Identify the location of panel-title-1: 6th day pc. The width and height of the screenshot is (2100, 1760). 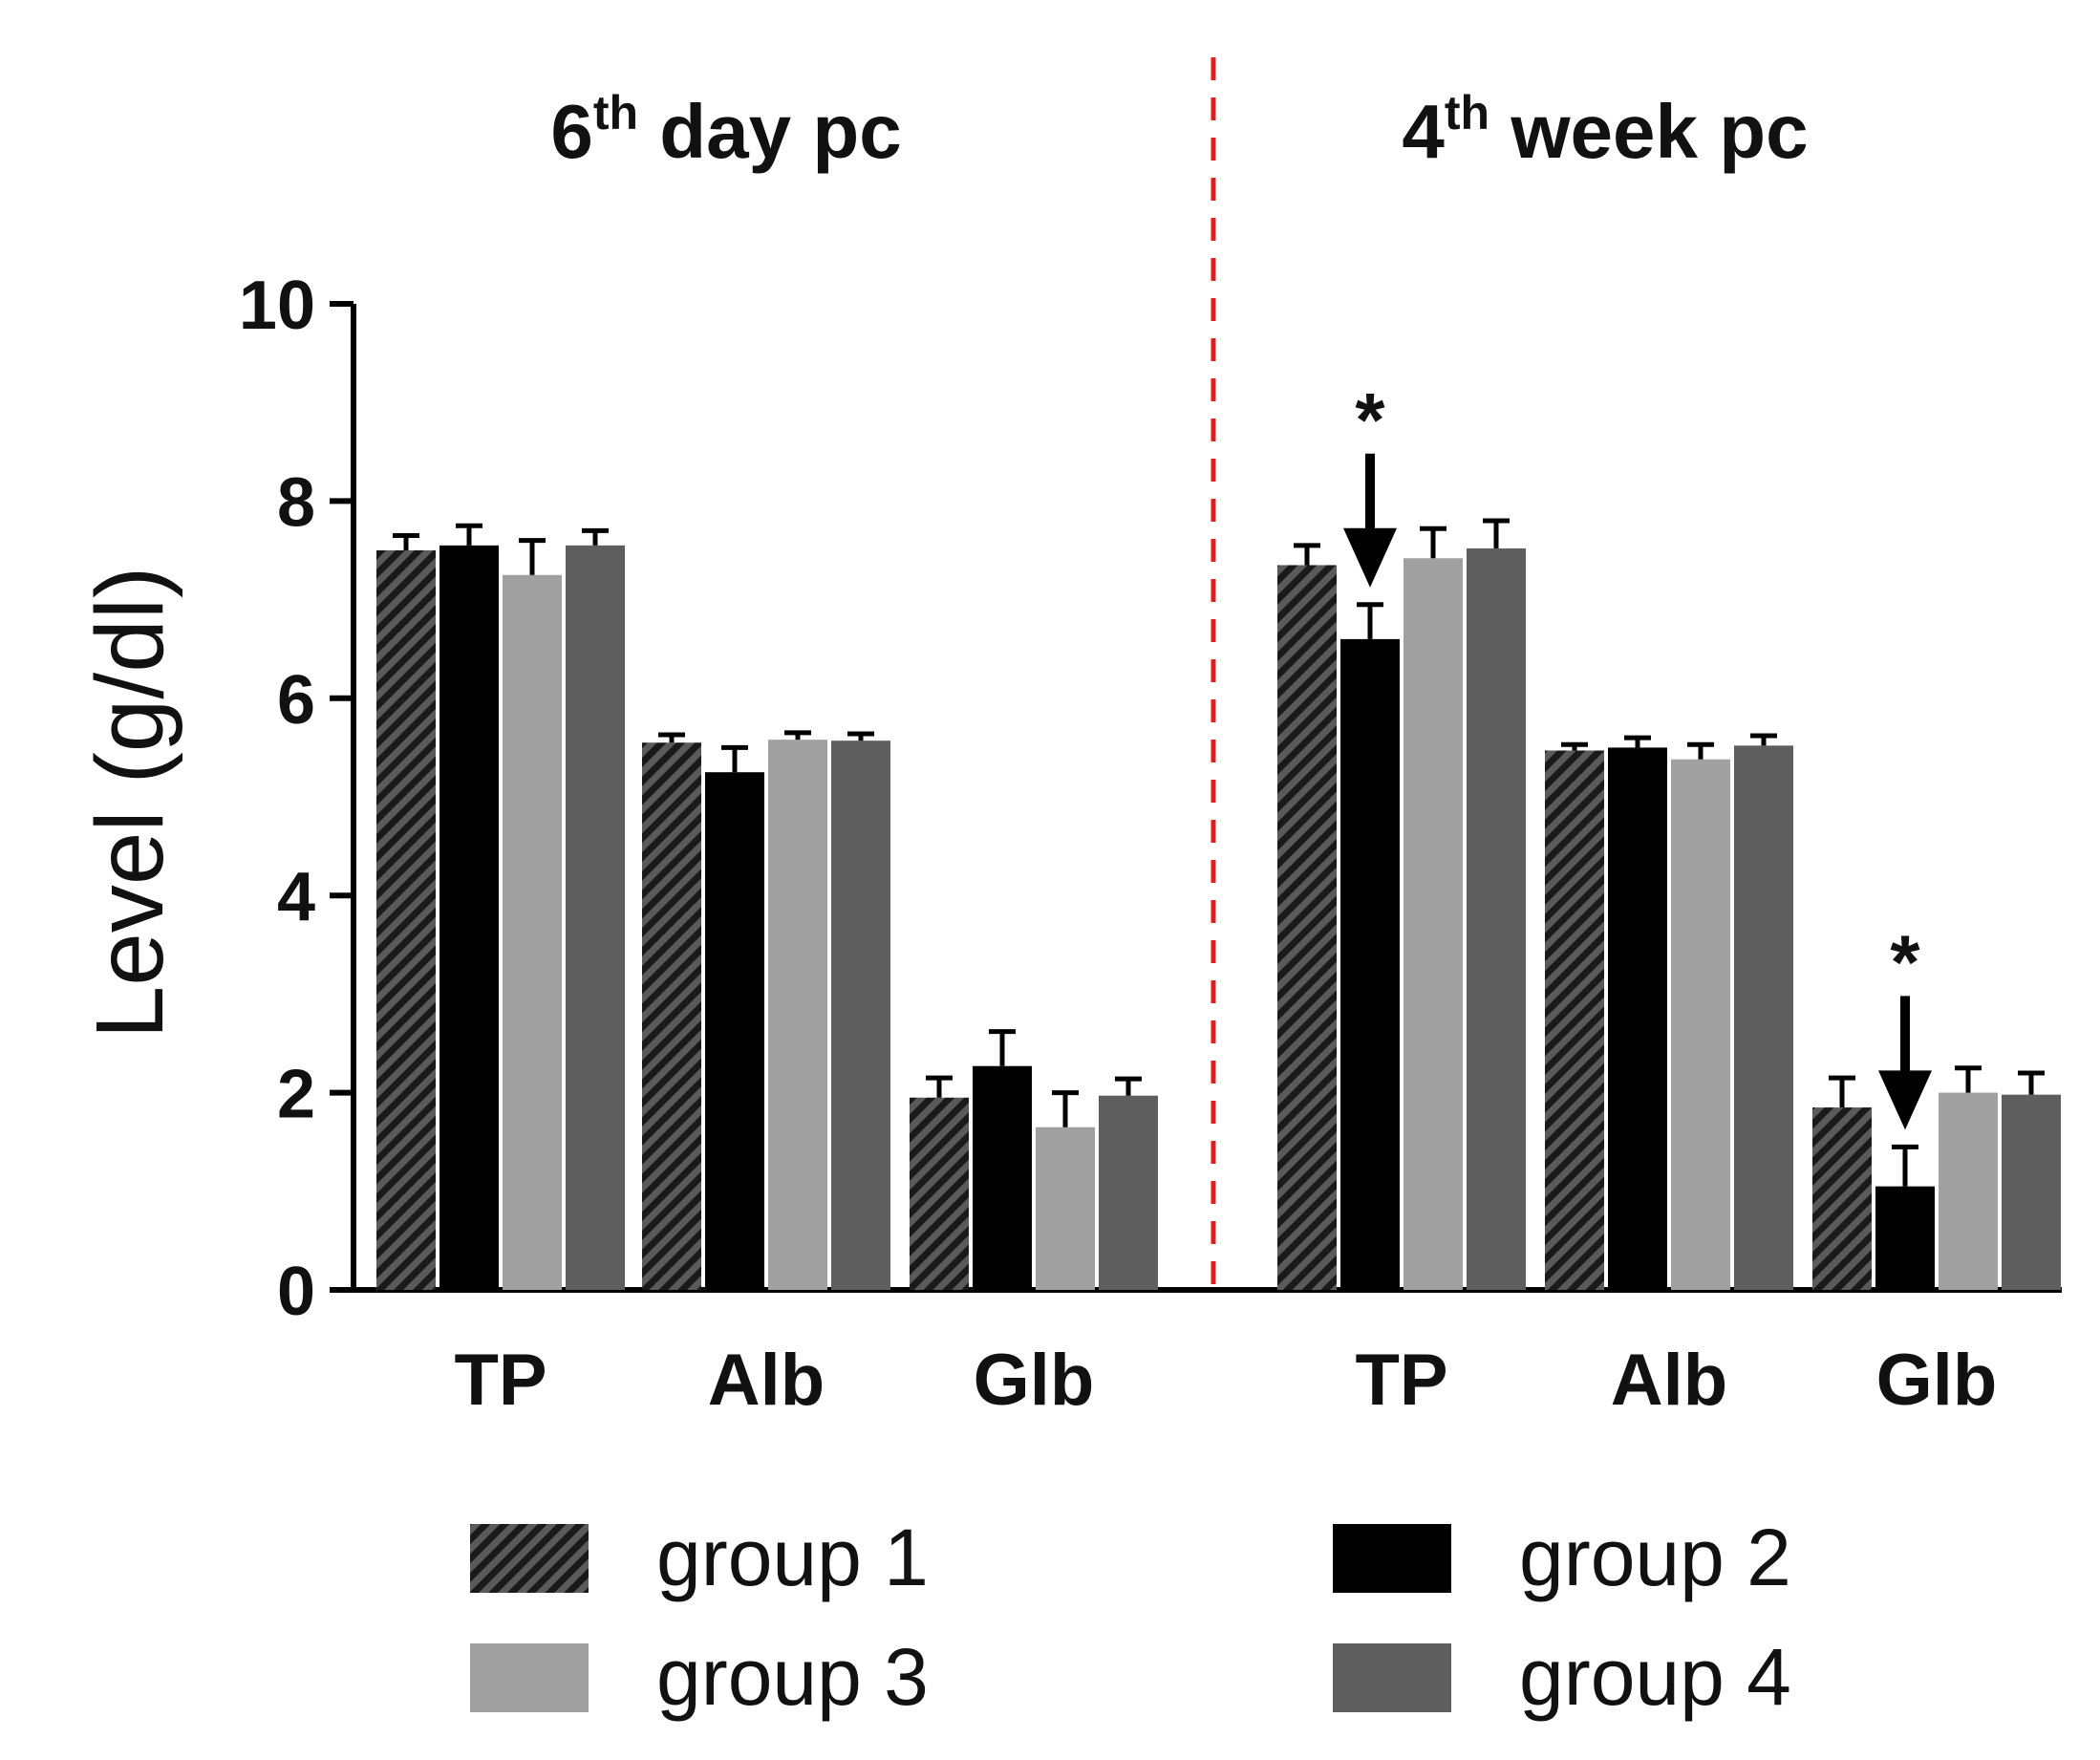
(725, 130).